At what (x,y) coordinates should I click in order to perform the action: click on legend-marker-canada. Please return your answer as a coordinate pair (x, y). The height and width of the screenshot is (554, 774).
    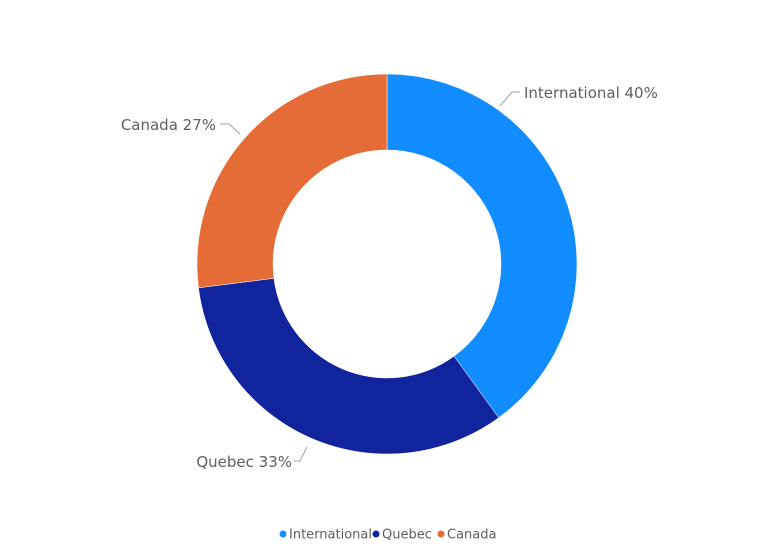
    Looking at the image, I should click on (441, 534).